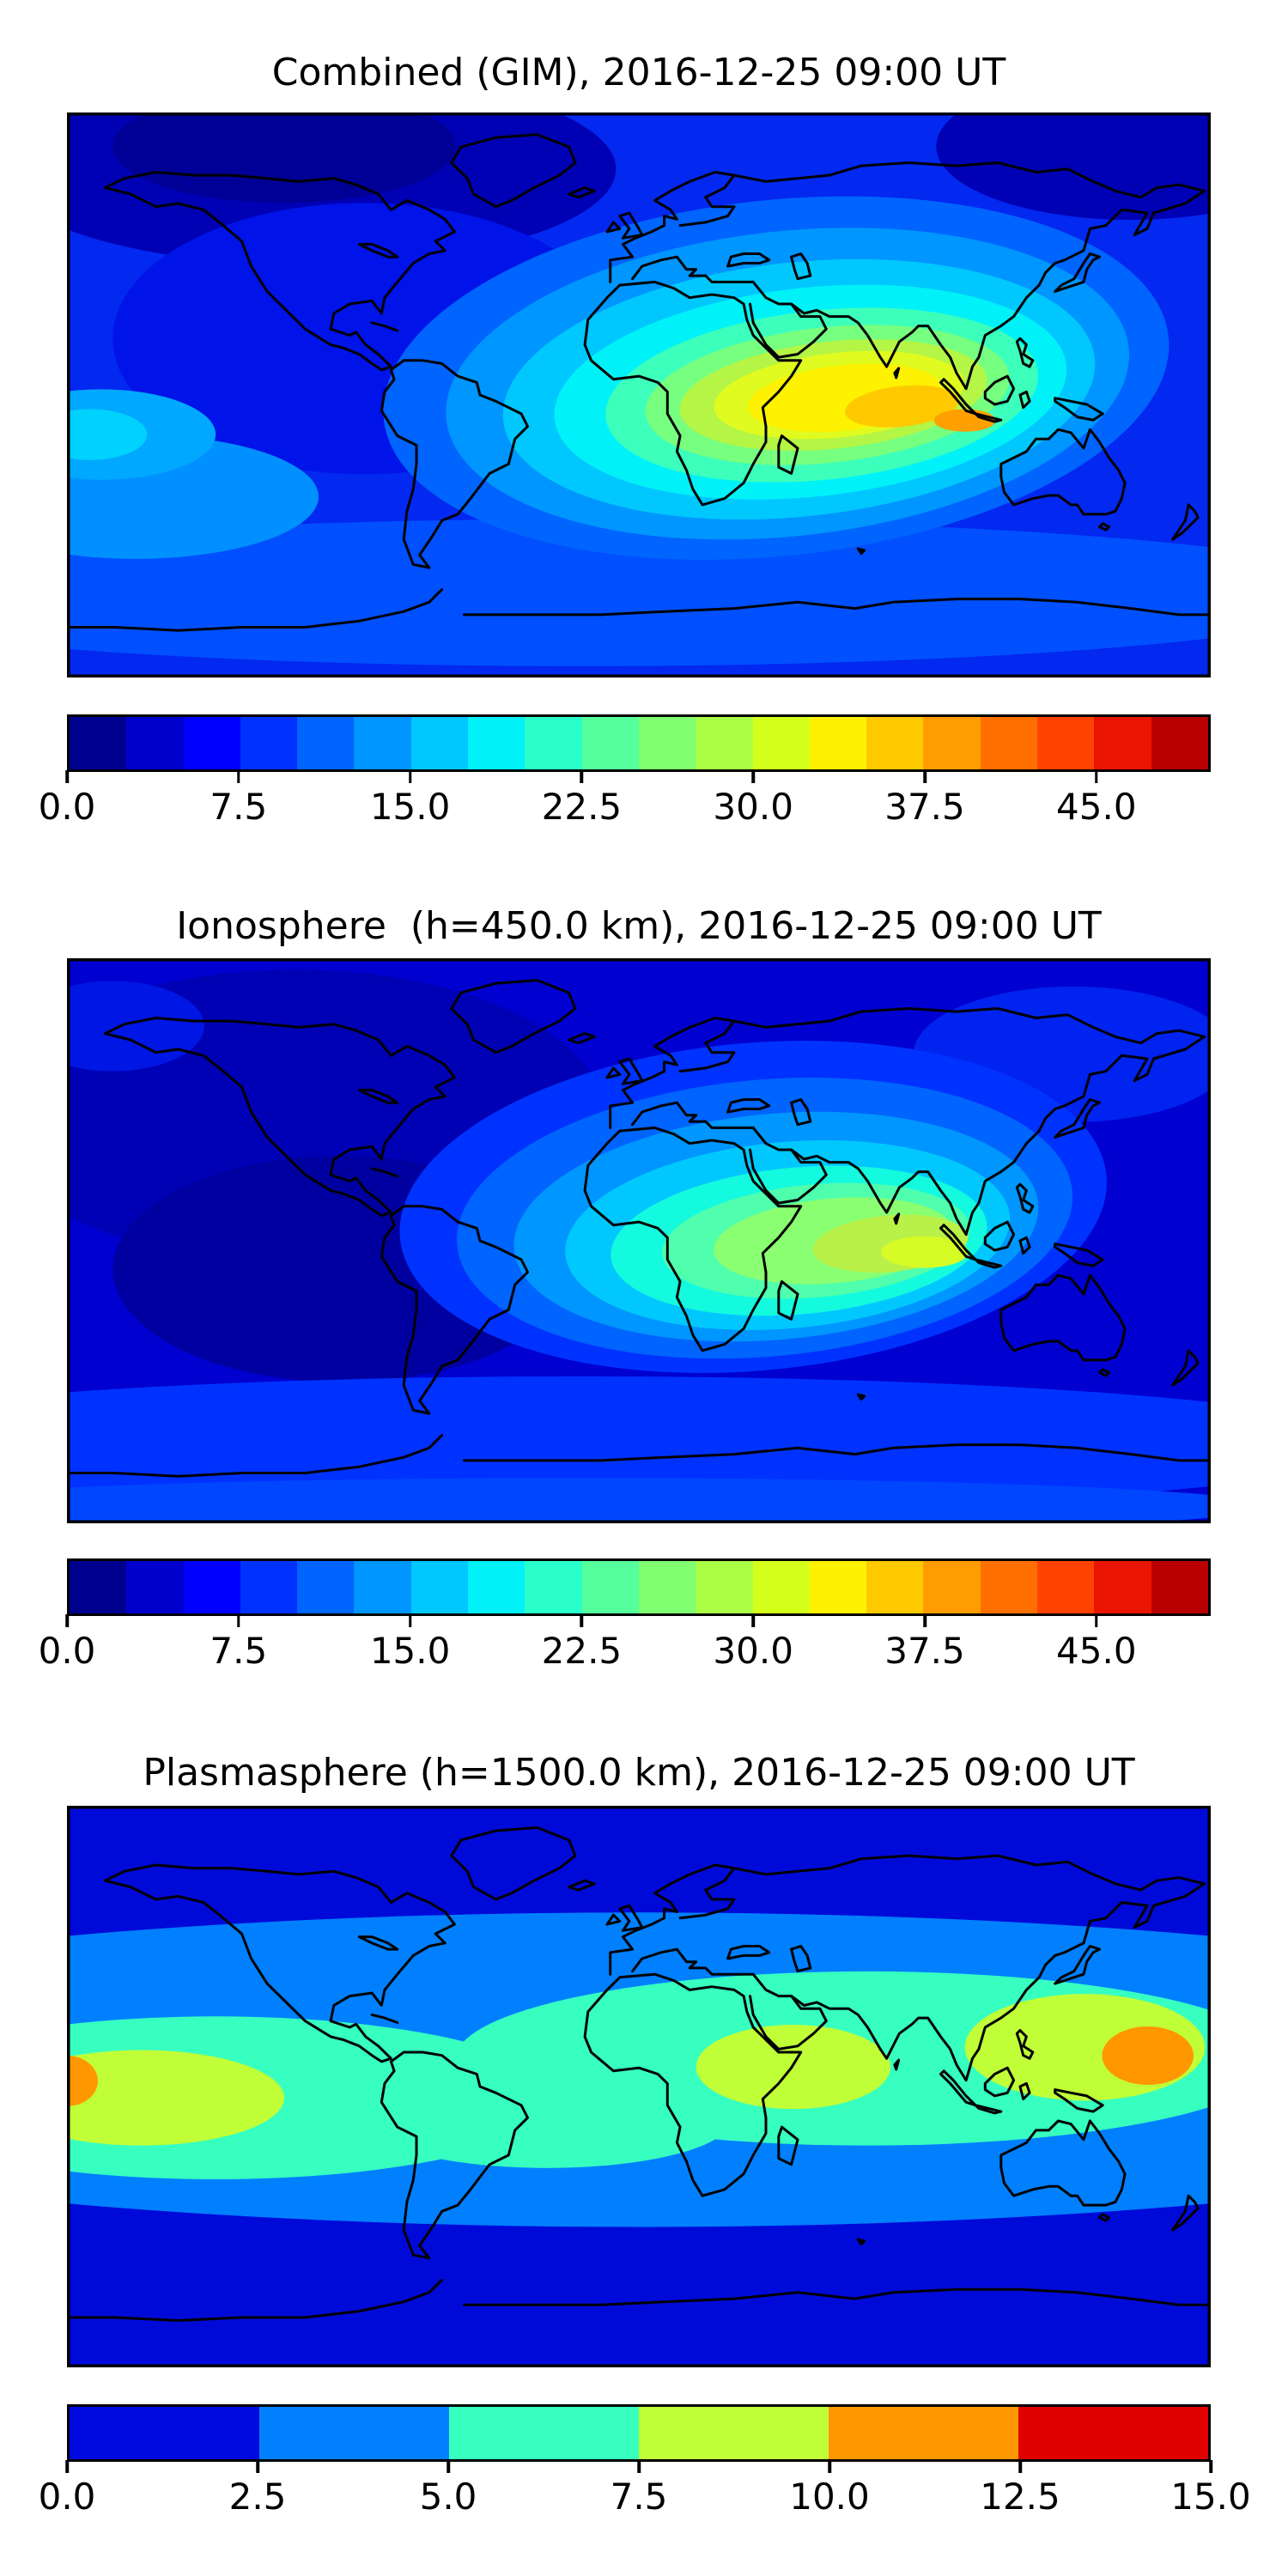 Image resolution: width=1288 pixels, height=2576 pixels. I want to click on colorbar-tick-label: 45.0, so click(1096, 807).